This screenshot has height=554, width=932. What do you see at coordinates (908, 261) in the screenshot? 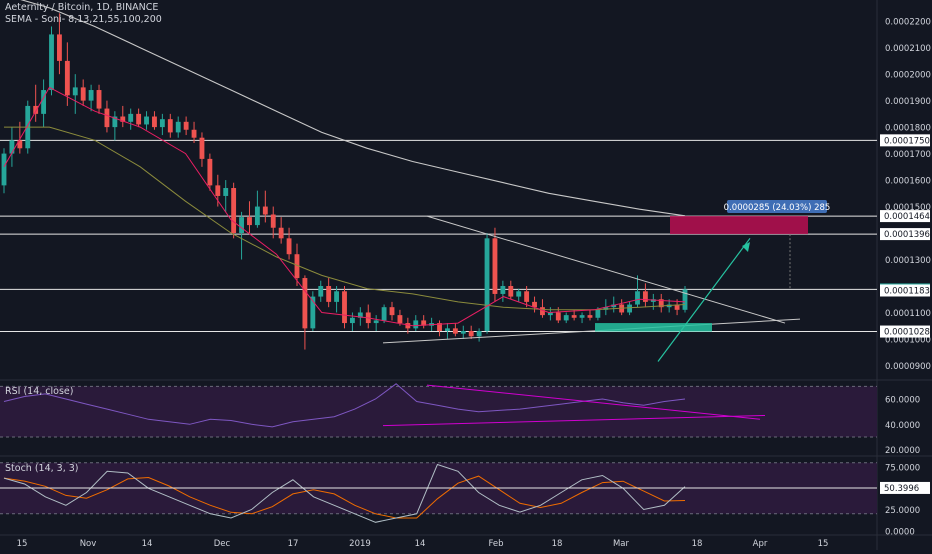
I see `price-tick-label: 0.0001300` at bounding box center [908, 261].